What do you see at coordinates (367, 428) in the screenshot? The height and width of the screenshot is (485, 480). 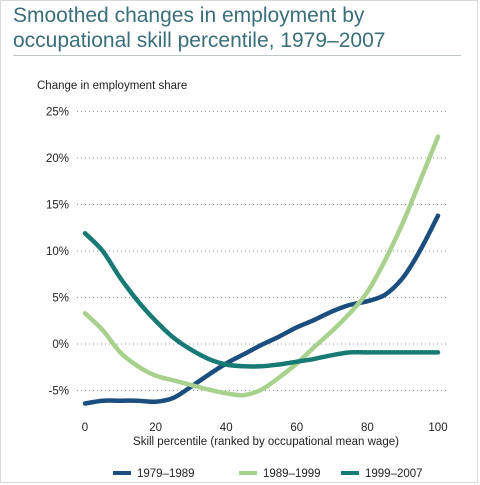 I see `x-tick-label: 80` at bounding box center [367, 428].